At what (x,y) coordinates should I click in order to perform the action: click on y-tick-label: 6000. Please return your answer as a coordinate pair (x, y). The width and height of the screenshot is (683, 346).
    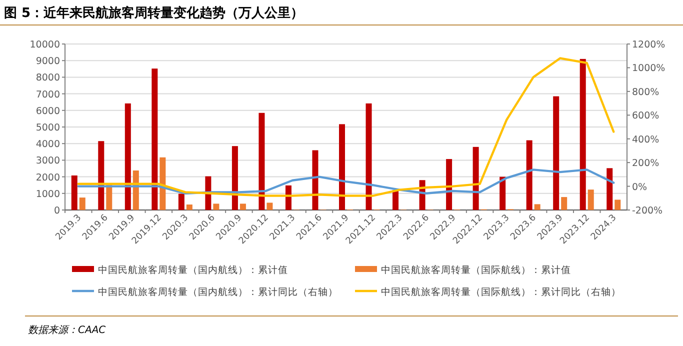
    Looking at the image, I should click on (48, 111).